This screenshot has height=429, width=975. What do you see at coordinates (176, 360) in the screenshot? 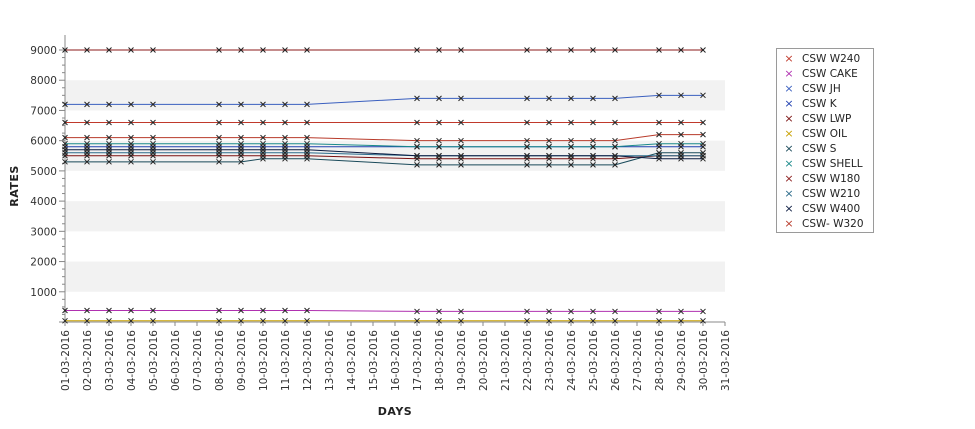
I see `x-tick-label: 06-03-2016` at bounding box center [176, 360].